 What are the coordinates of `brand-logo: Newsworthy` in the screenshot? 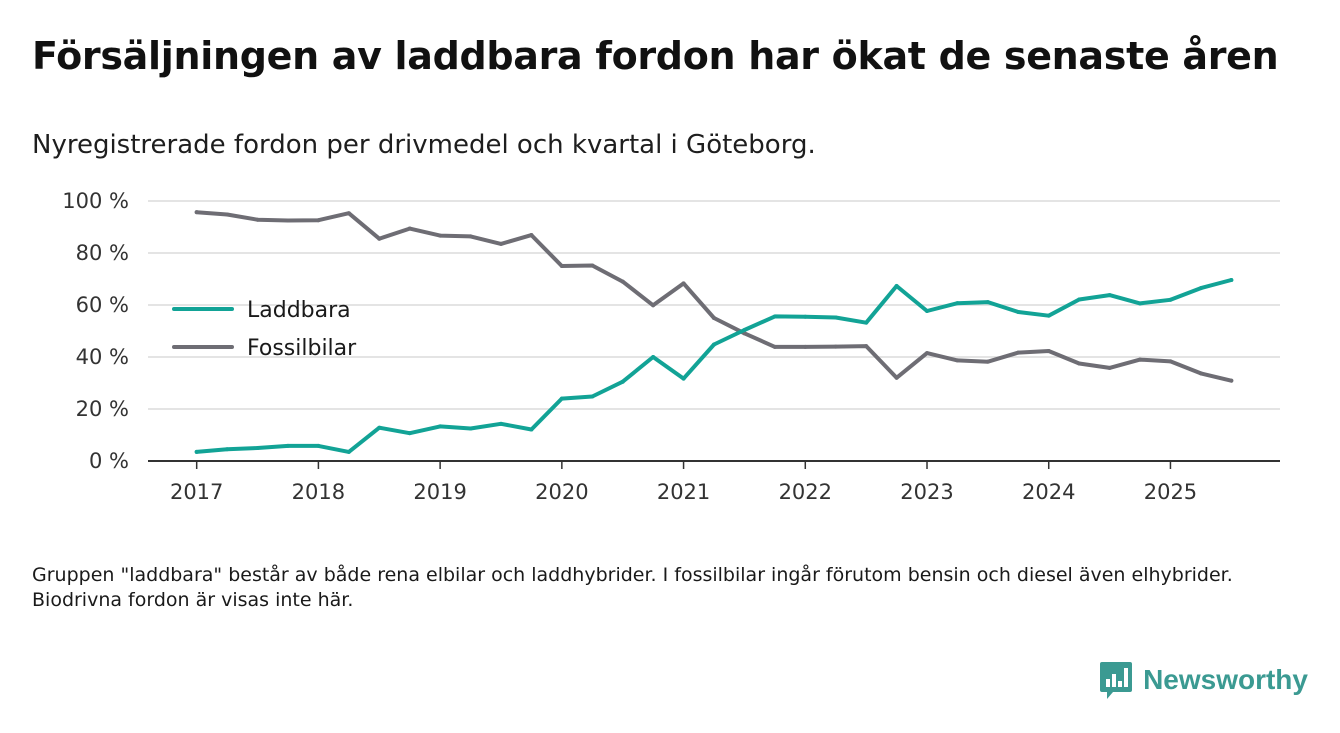 It's located at (1203, 680).